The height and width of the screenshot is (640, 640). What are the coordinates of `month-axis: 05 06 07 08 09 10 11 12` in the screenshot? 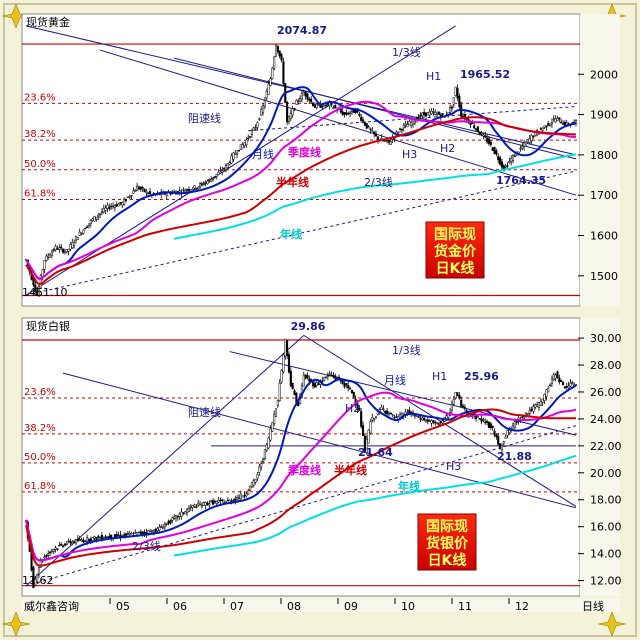 It's located at (319, 605).